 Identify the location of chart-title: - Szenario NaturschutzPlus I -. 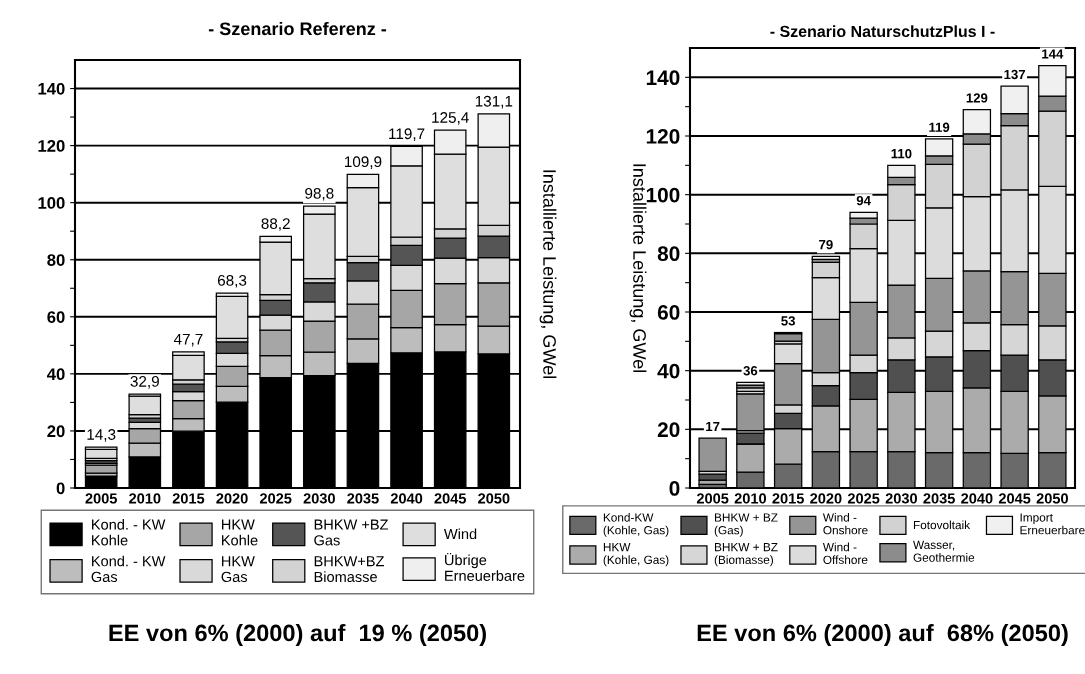
(882, 31).